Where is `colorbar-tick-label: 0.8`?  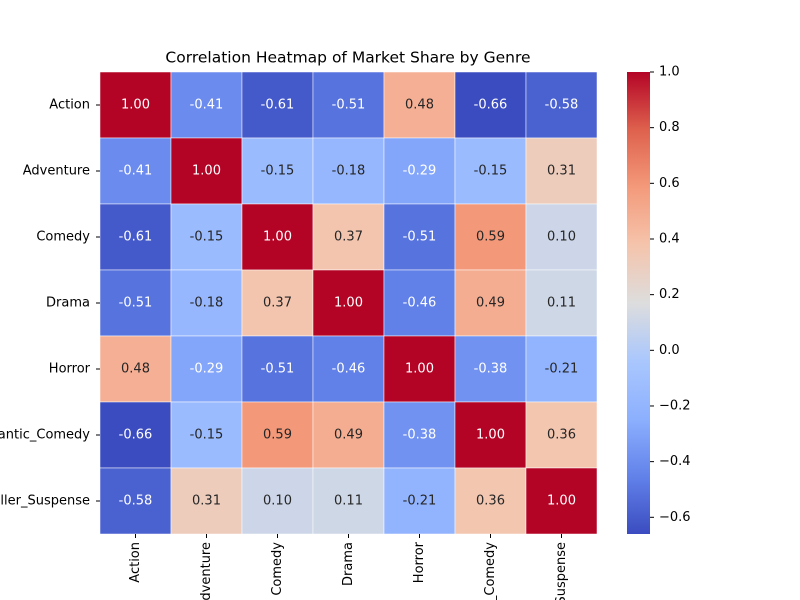
colorbar-tick-label: 0.8 is located at coordinates (669, 127).